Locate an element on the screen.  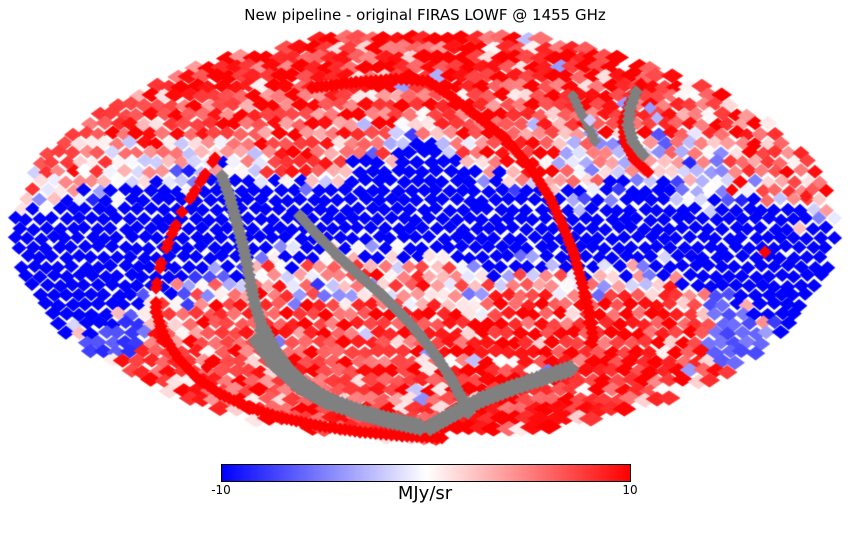
colorbar-unit-label: MJy/sr is located at coordinates (425, 493).